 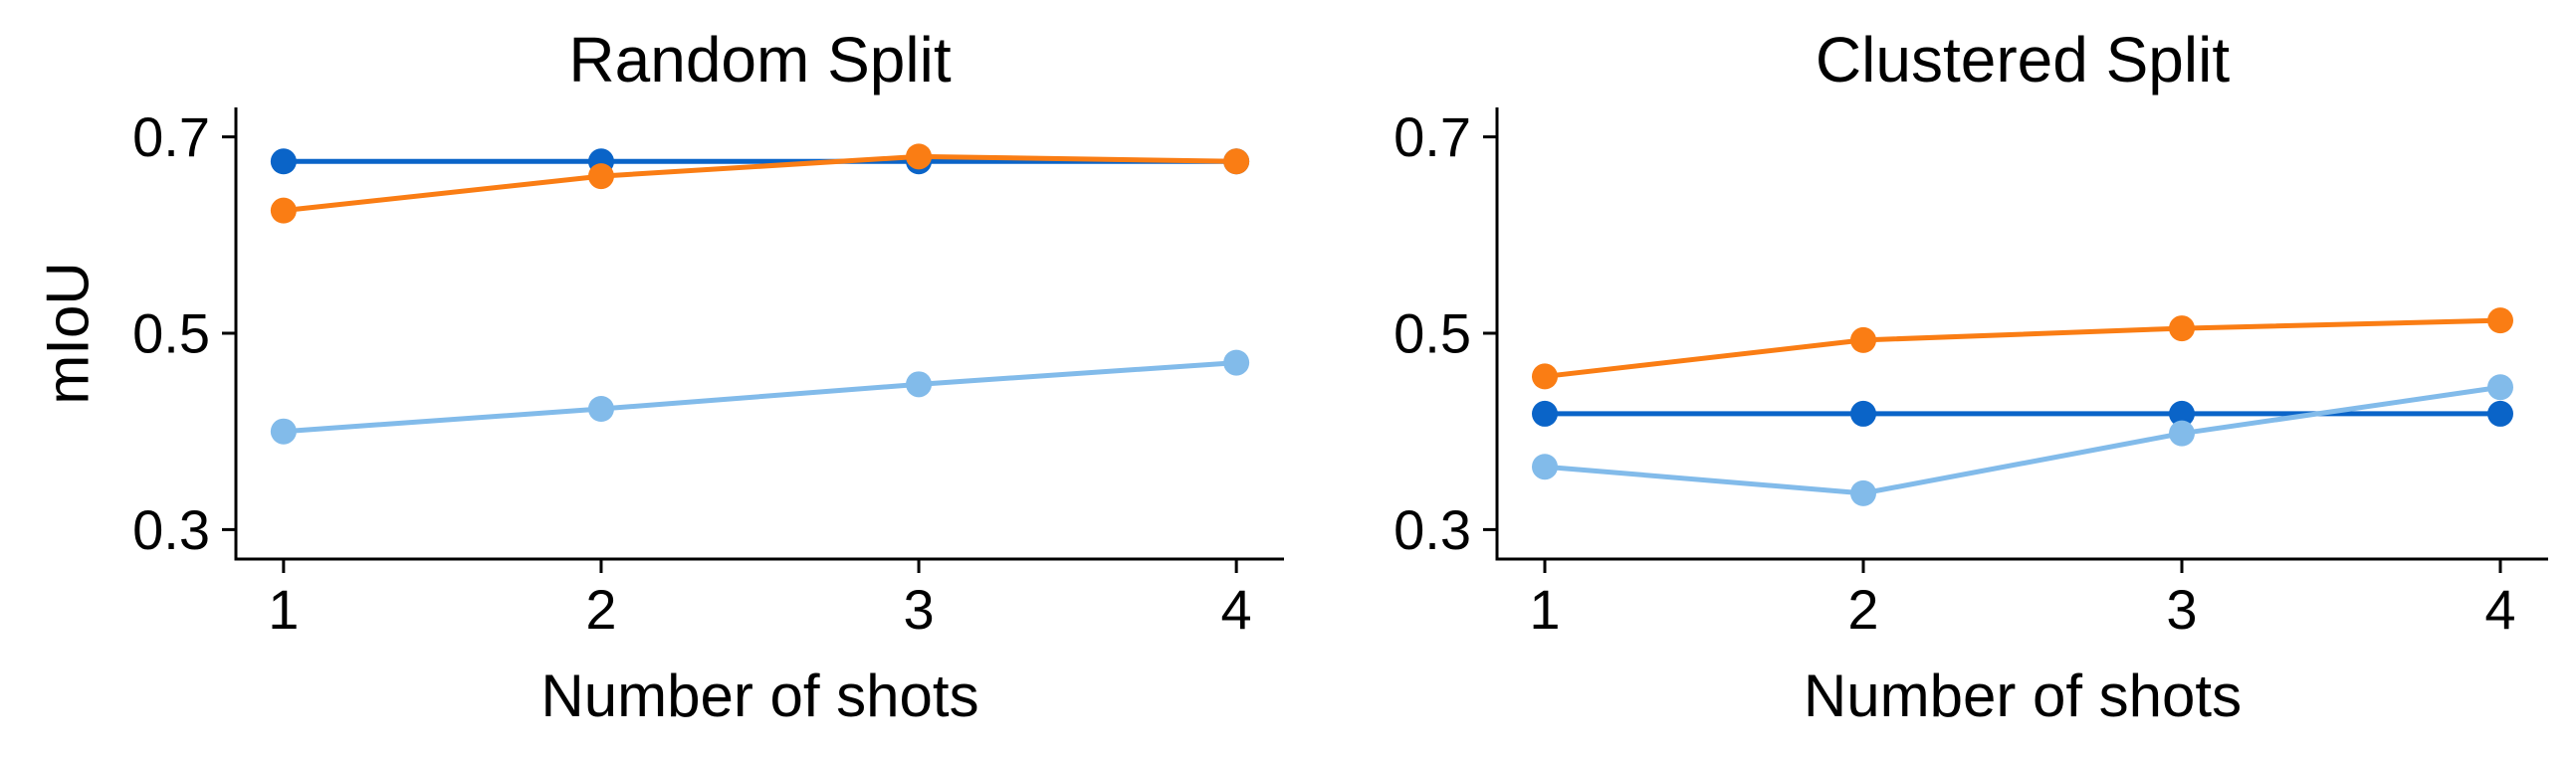 I want to click on y-axis-label: mIoU, so click(x=68, y=333).